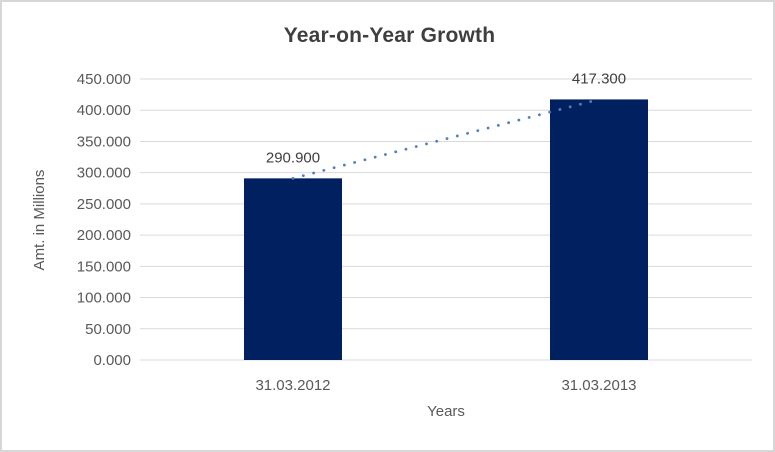 This screenshot has height=452, width=775. I want to click on y-tick-label: 450.000, so click(104, 79).